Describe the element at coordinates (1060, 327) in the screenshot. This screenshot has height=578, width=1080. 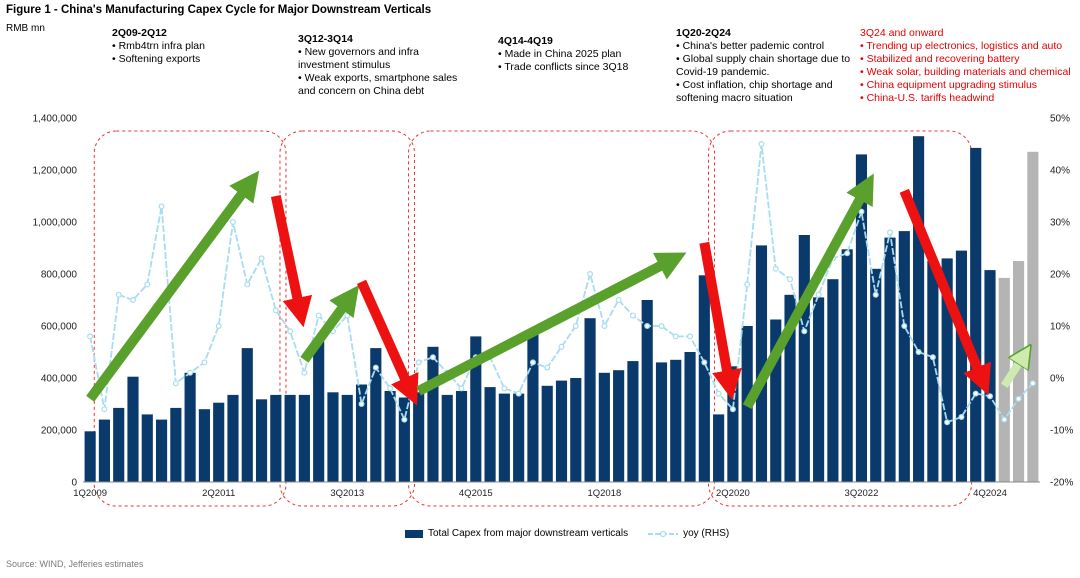
I see `y-right-tick-label: 10%` at that location.